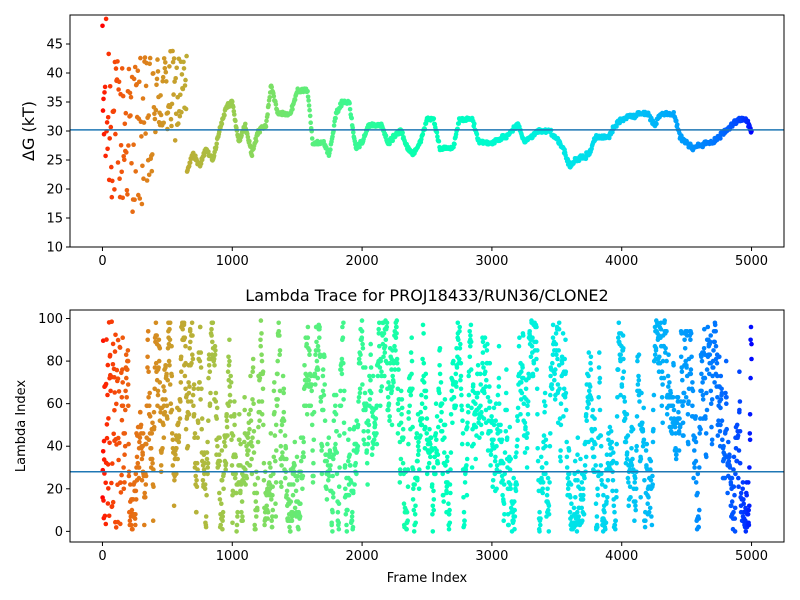 This screenshot has height=600, width=800. I want to click on delta-g-x-tick-label: 4000, so click(621, 261).